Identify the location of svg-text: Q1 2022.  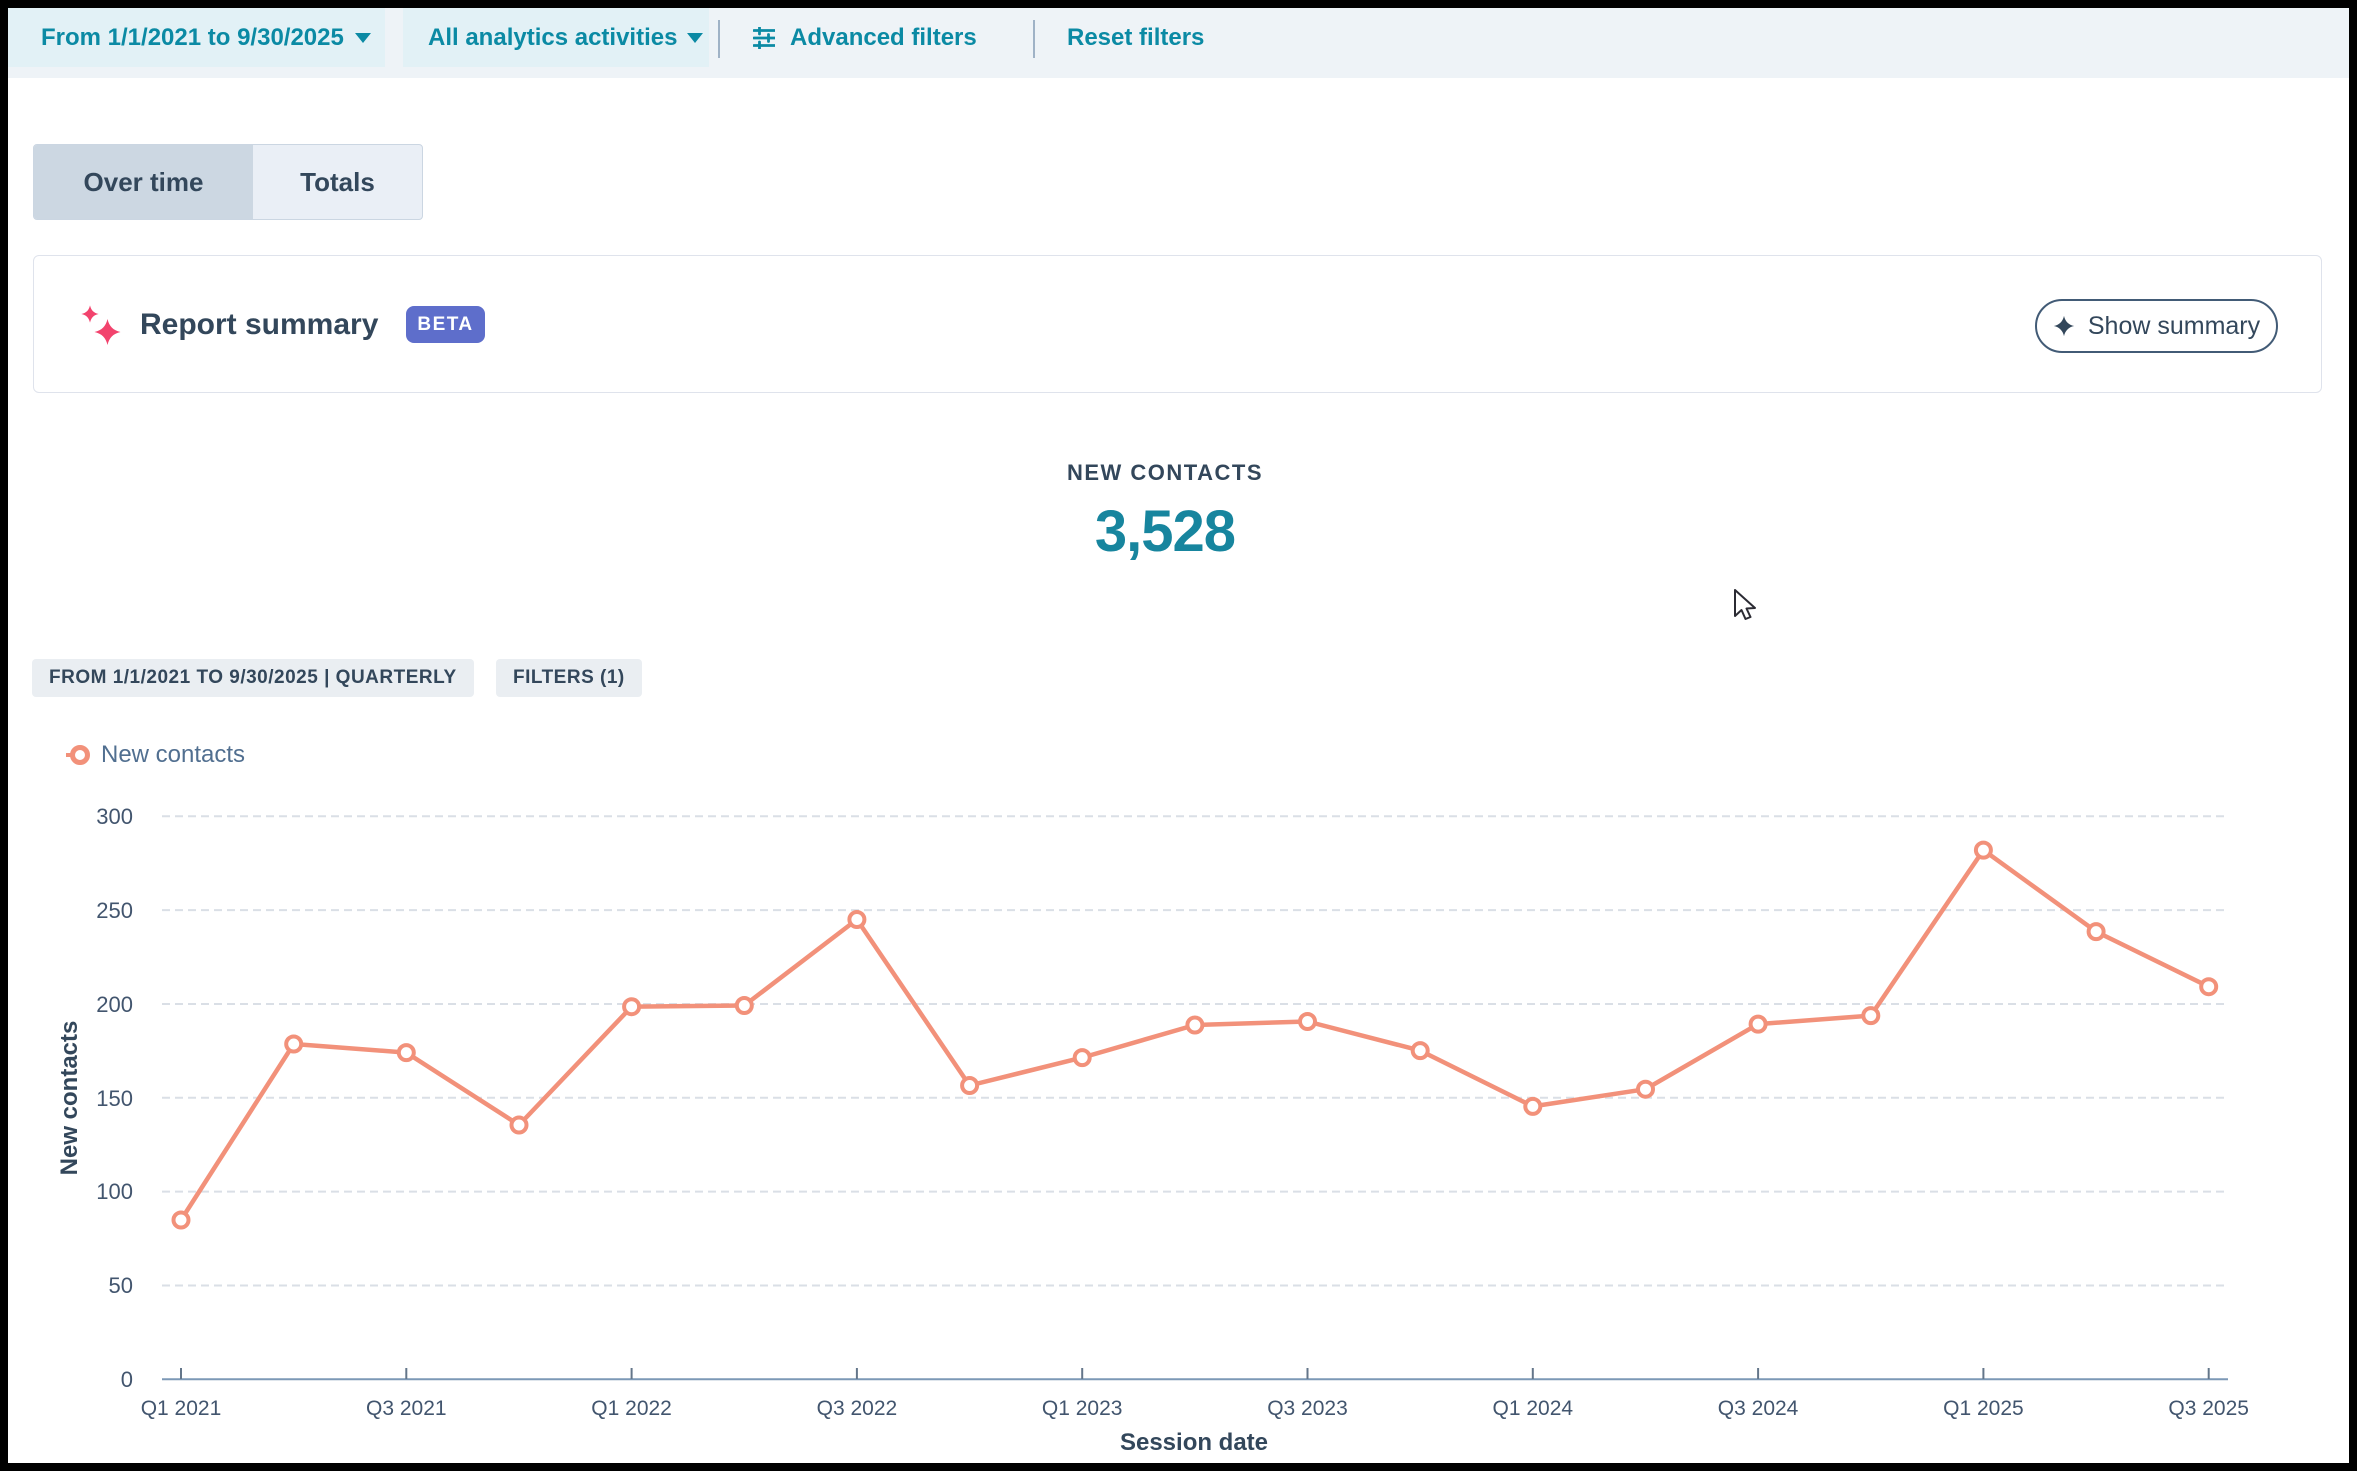
(631, 1408).